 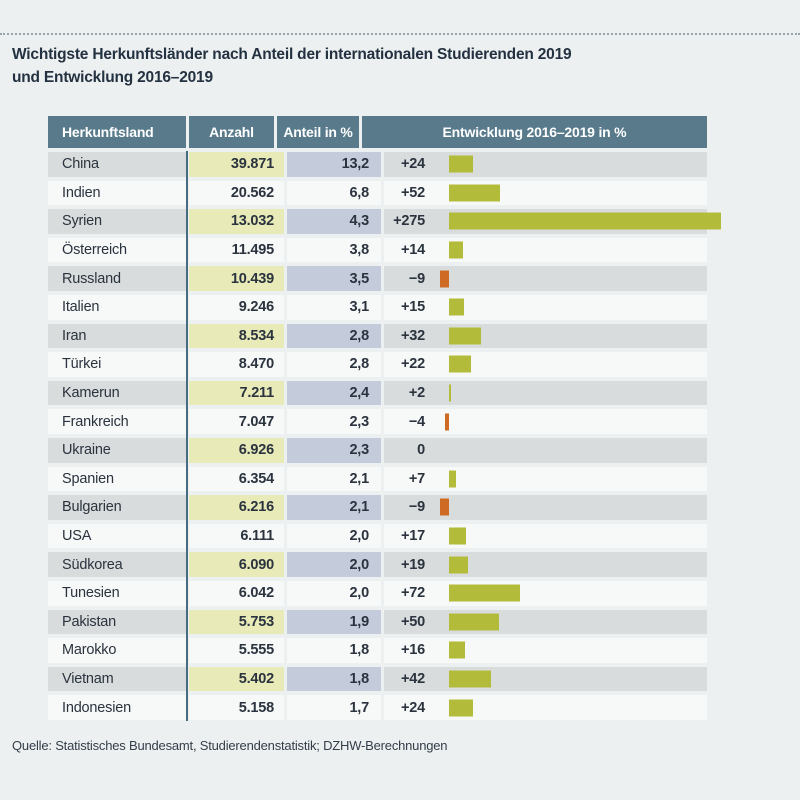 What do you see at coordinates (334, 278) in the screenshot?
I see `anteil-cell: 3,5` at bounding box center [334, 278].